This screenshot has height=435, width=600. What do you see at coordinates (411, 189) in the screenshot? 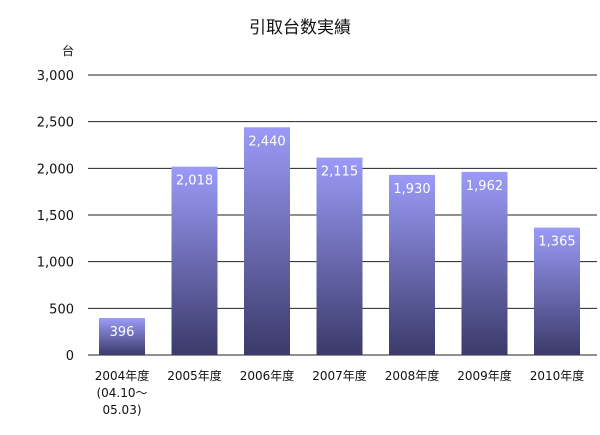
I see `bar-value-label: 1,930` at bounding box center [411, 189].